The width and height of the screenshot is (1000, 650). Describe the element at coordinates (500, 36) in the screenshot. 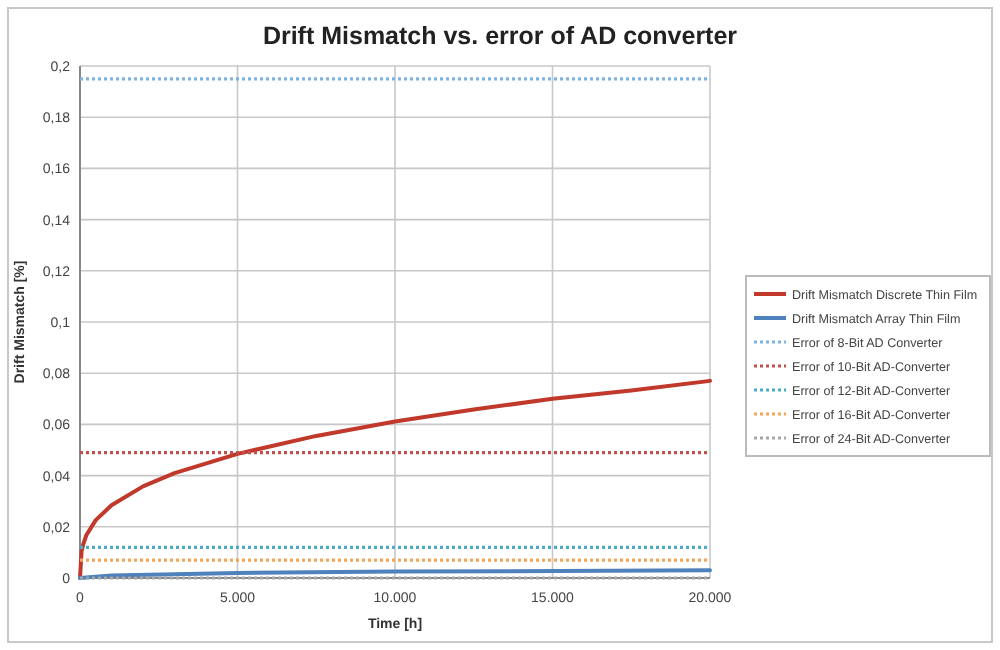

I see `chart-title: Drift Mismatch vs. error of AD converter` at that location.